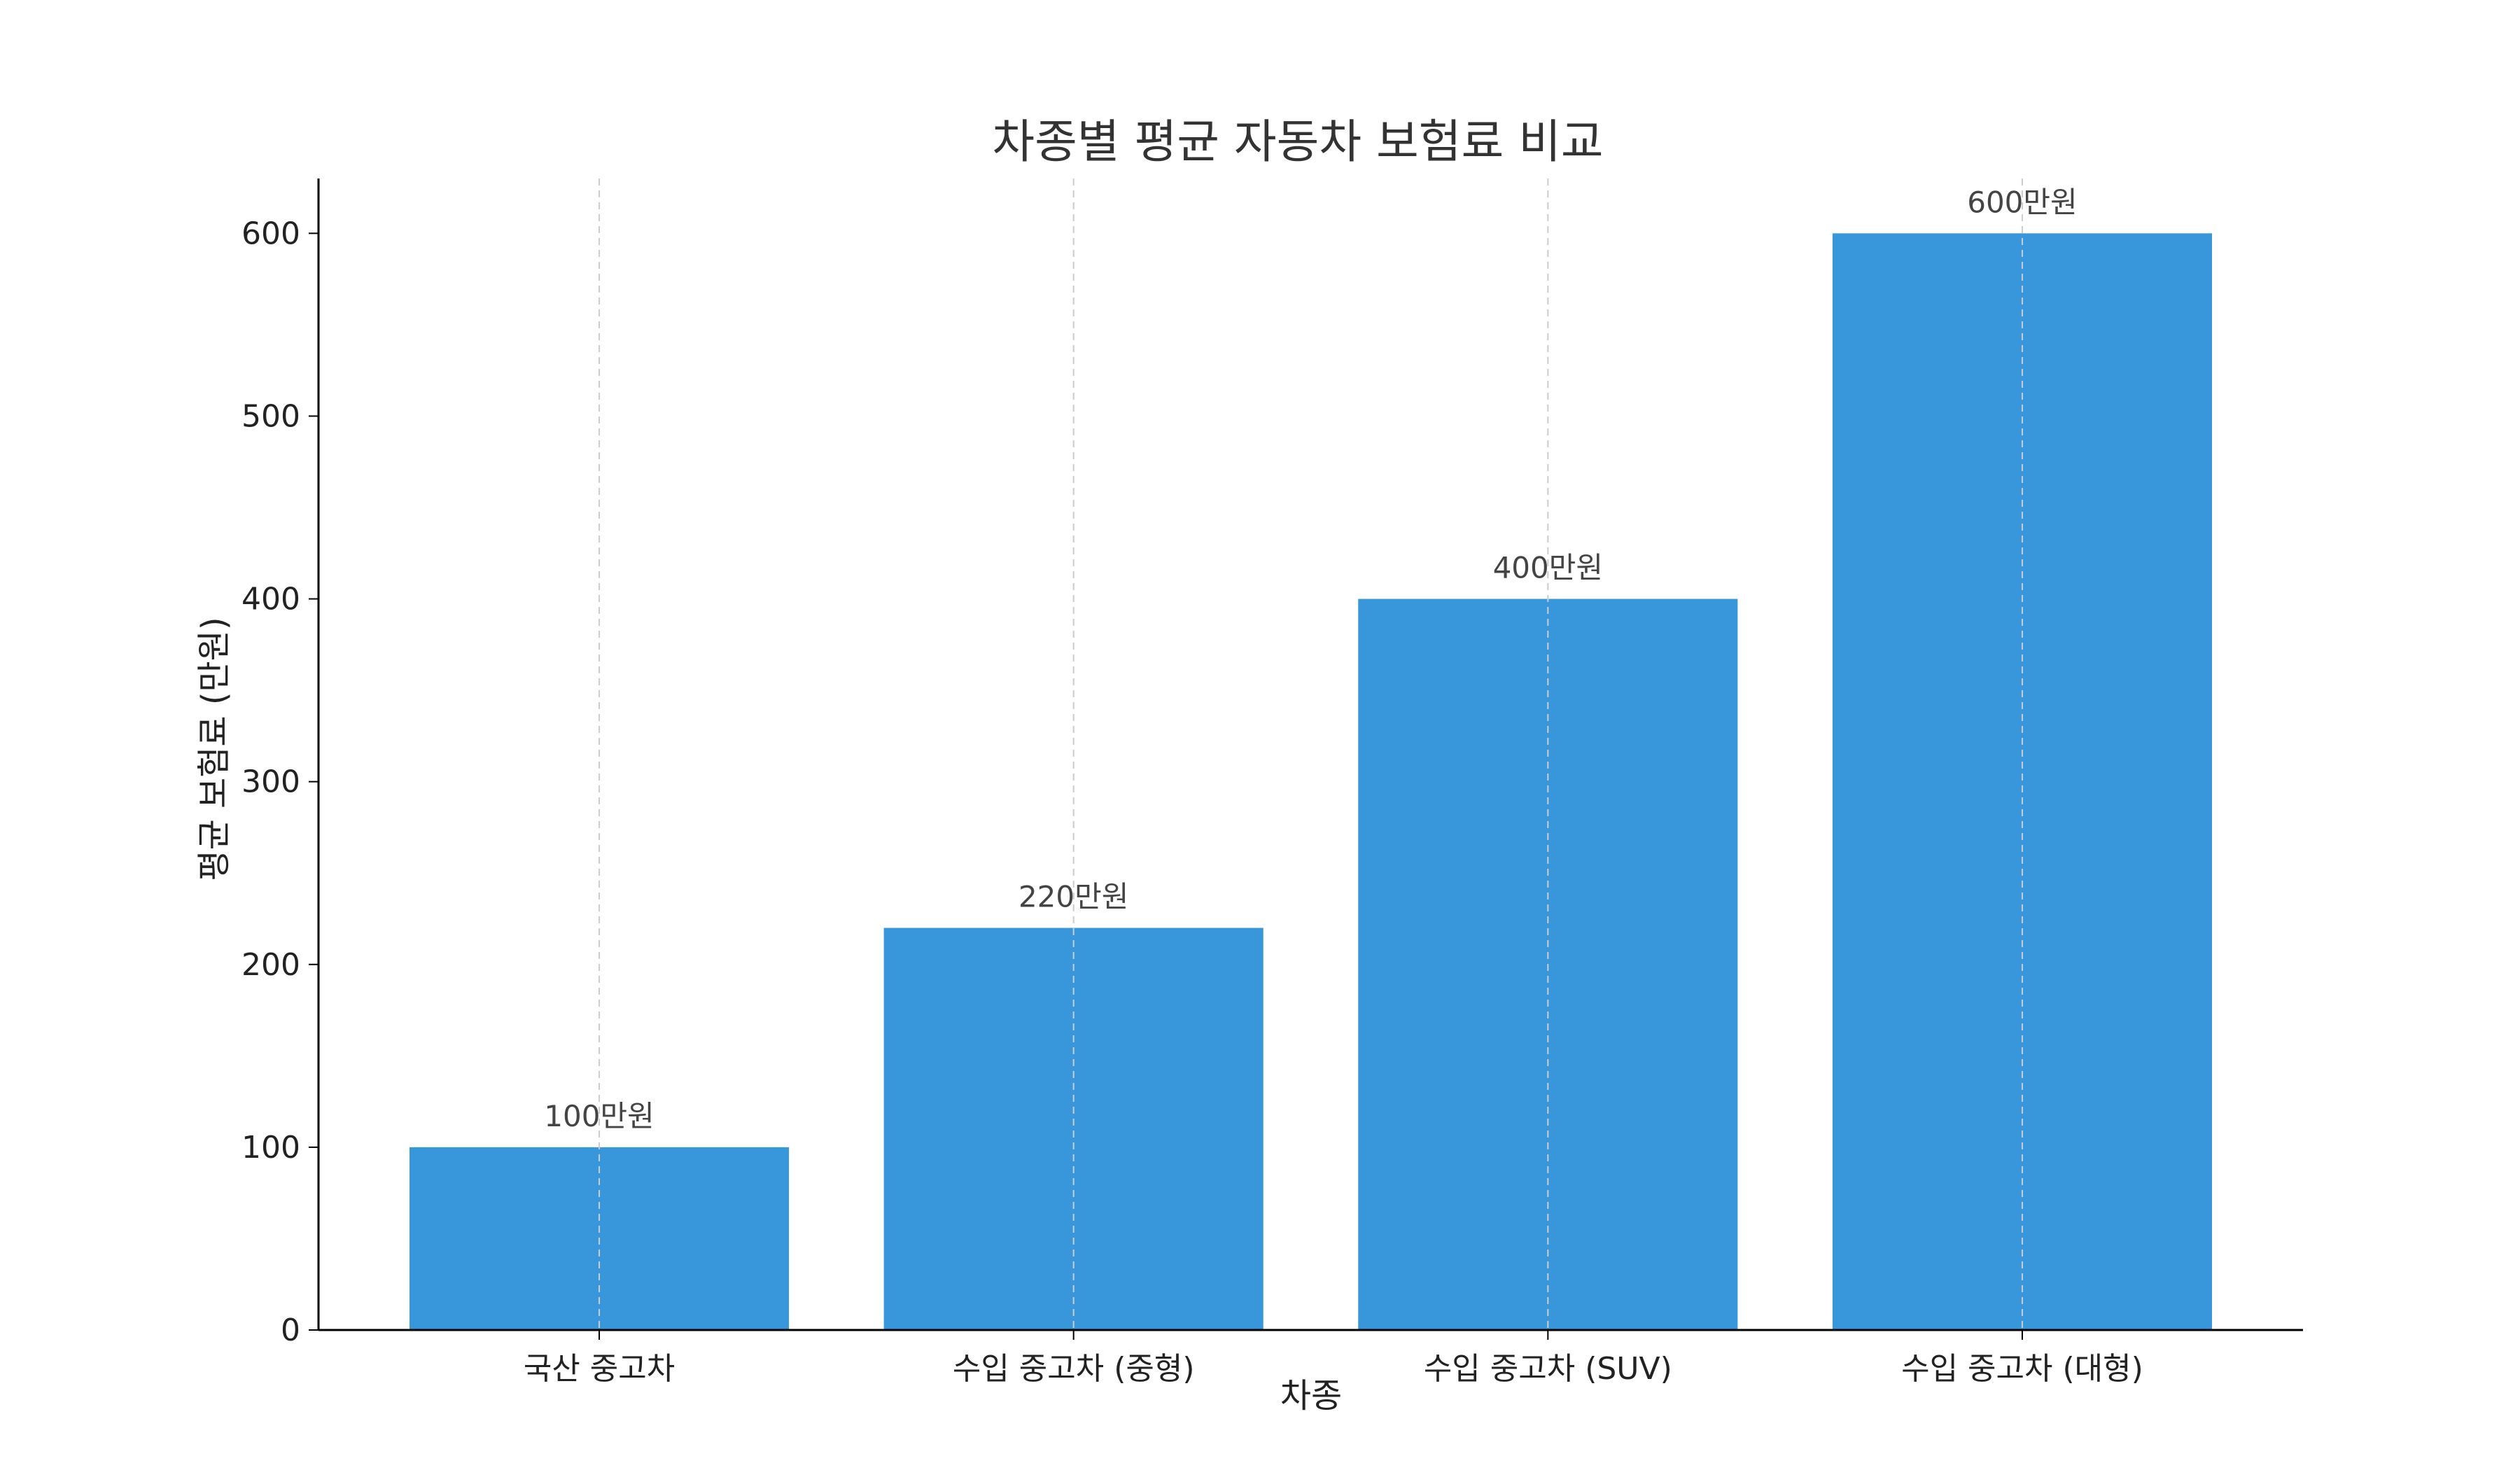  What do you see at coordinates (270, 599) in the screenshot?
I see `y-tick-label-4: 400` at bounding box center [270, 599].